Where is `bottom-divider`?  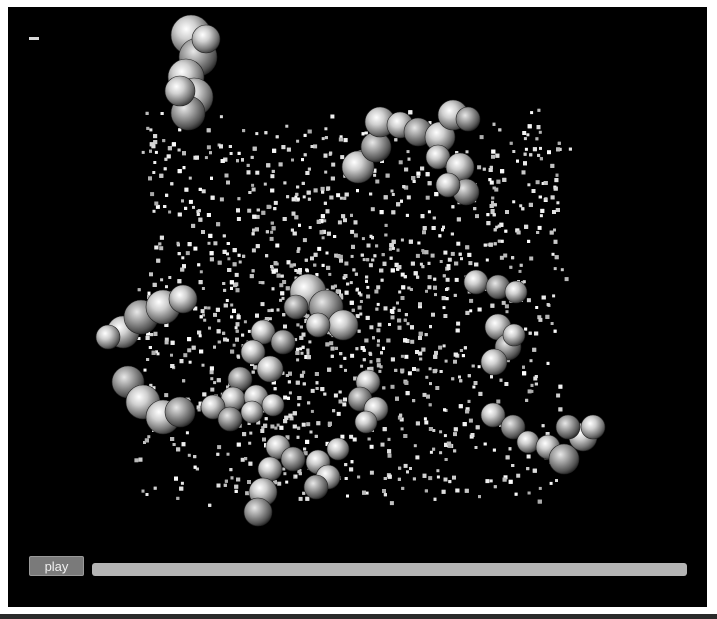 bottom-divider is located at coordinates (358, 616).